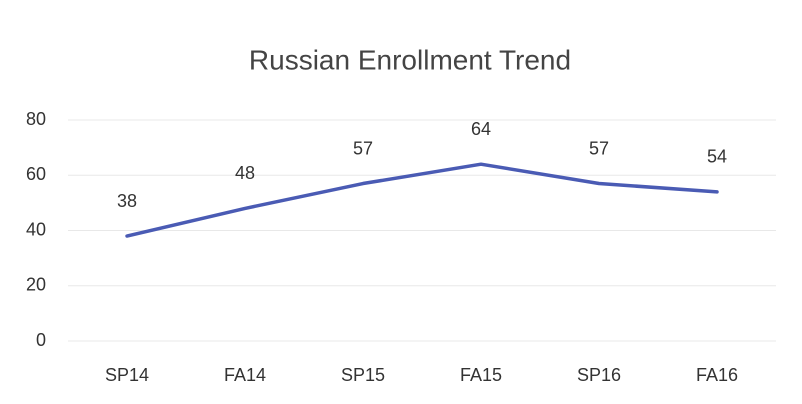  Describe the element at coordinates (36, 119) in the screenshot. I see `y-tick-label: 80` at that location.